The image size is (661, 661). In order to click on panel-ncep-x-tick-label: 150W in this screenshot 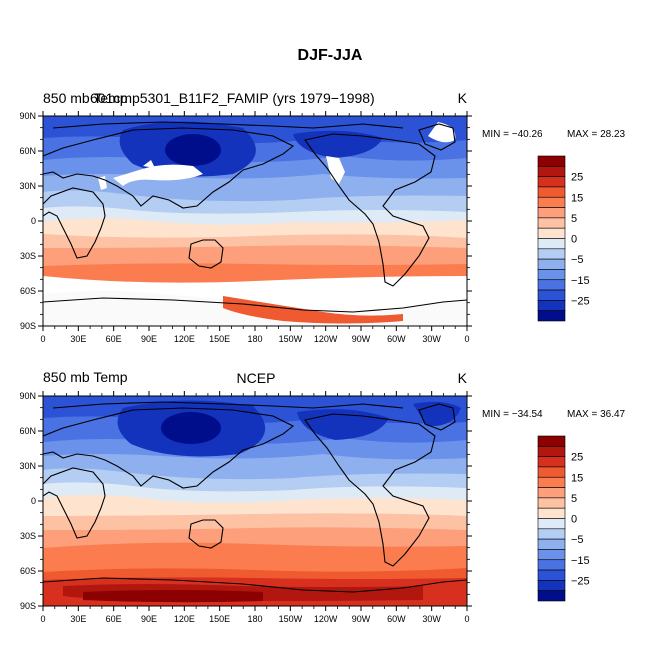, I will do `click(291, 619)`.